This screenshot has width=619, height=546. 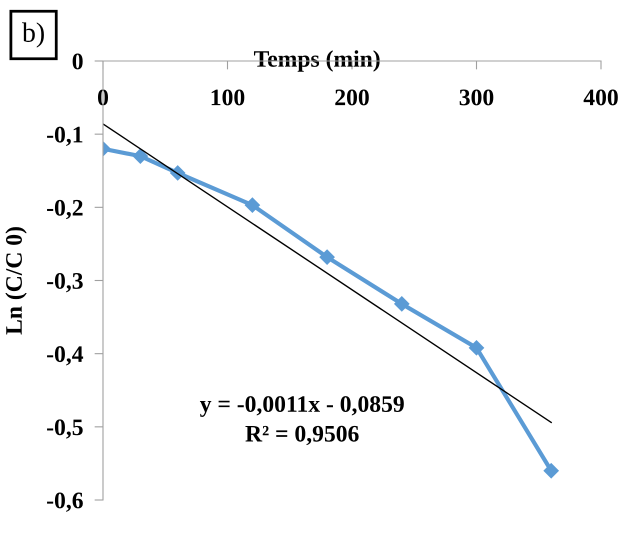 I want to click on text: b), so click(x=33, y=35).